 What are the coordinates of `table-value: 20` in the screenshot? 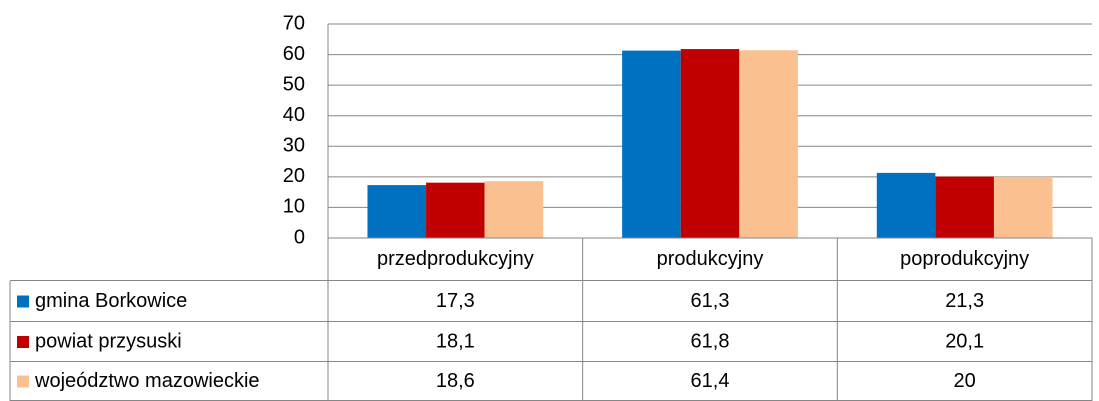 It's located at (965, 381).